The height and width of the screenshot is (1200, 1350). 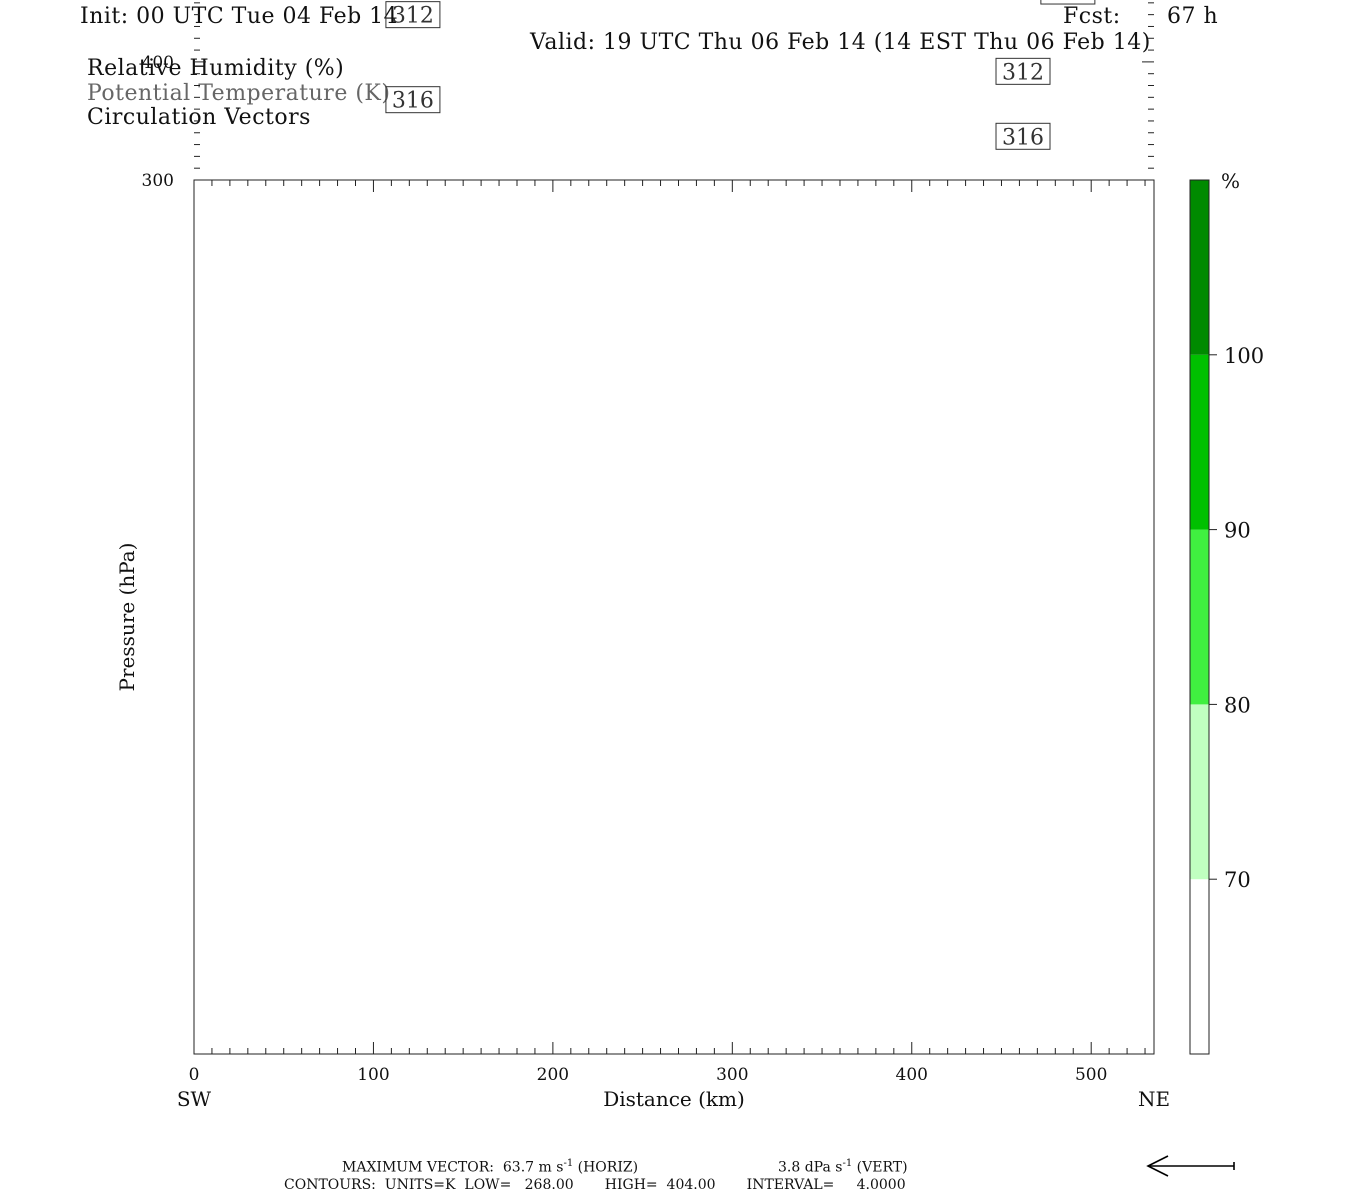 I want to click on horiz-exponent: -1, so click(x=568, y=1163).